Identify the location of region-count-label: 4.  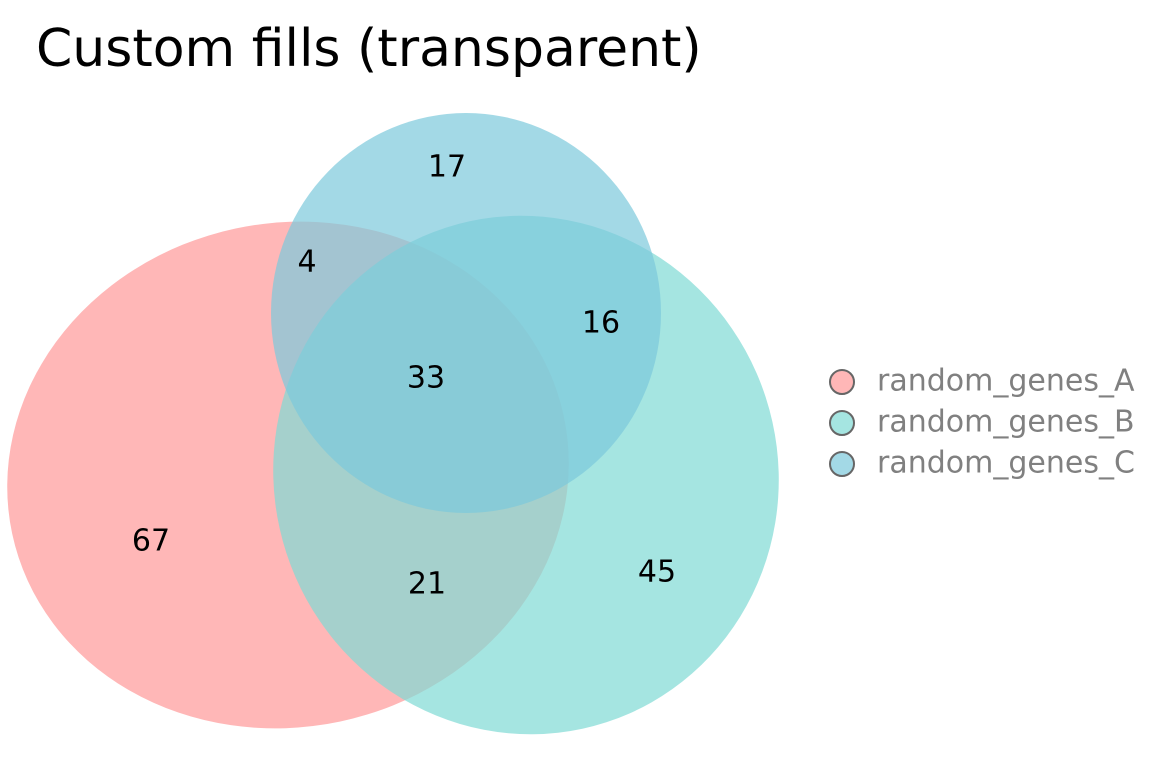
(306, 262).